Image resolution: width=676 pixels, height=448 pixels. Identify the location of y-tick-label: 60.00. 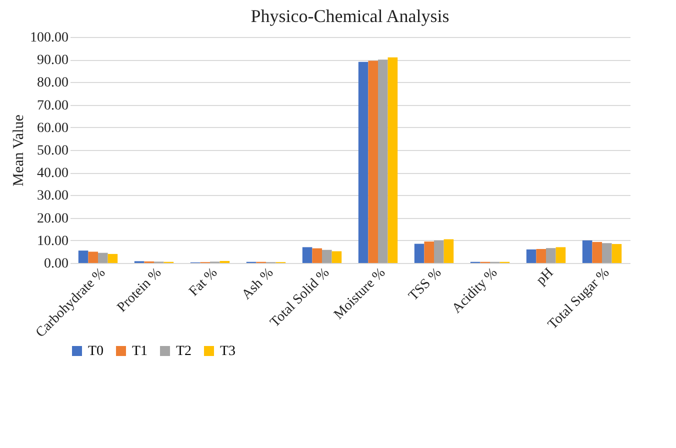
(52, 128).